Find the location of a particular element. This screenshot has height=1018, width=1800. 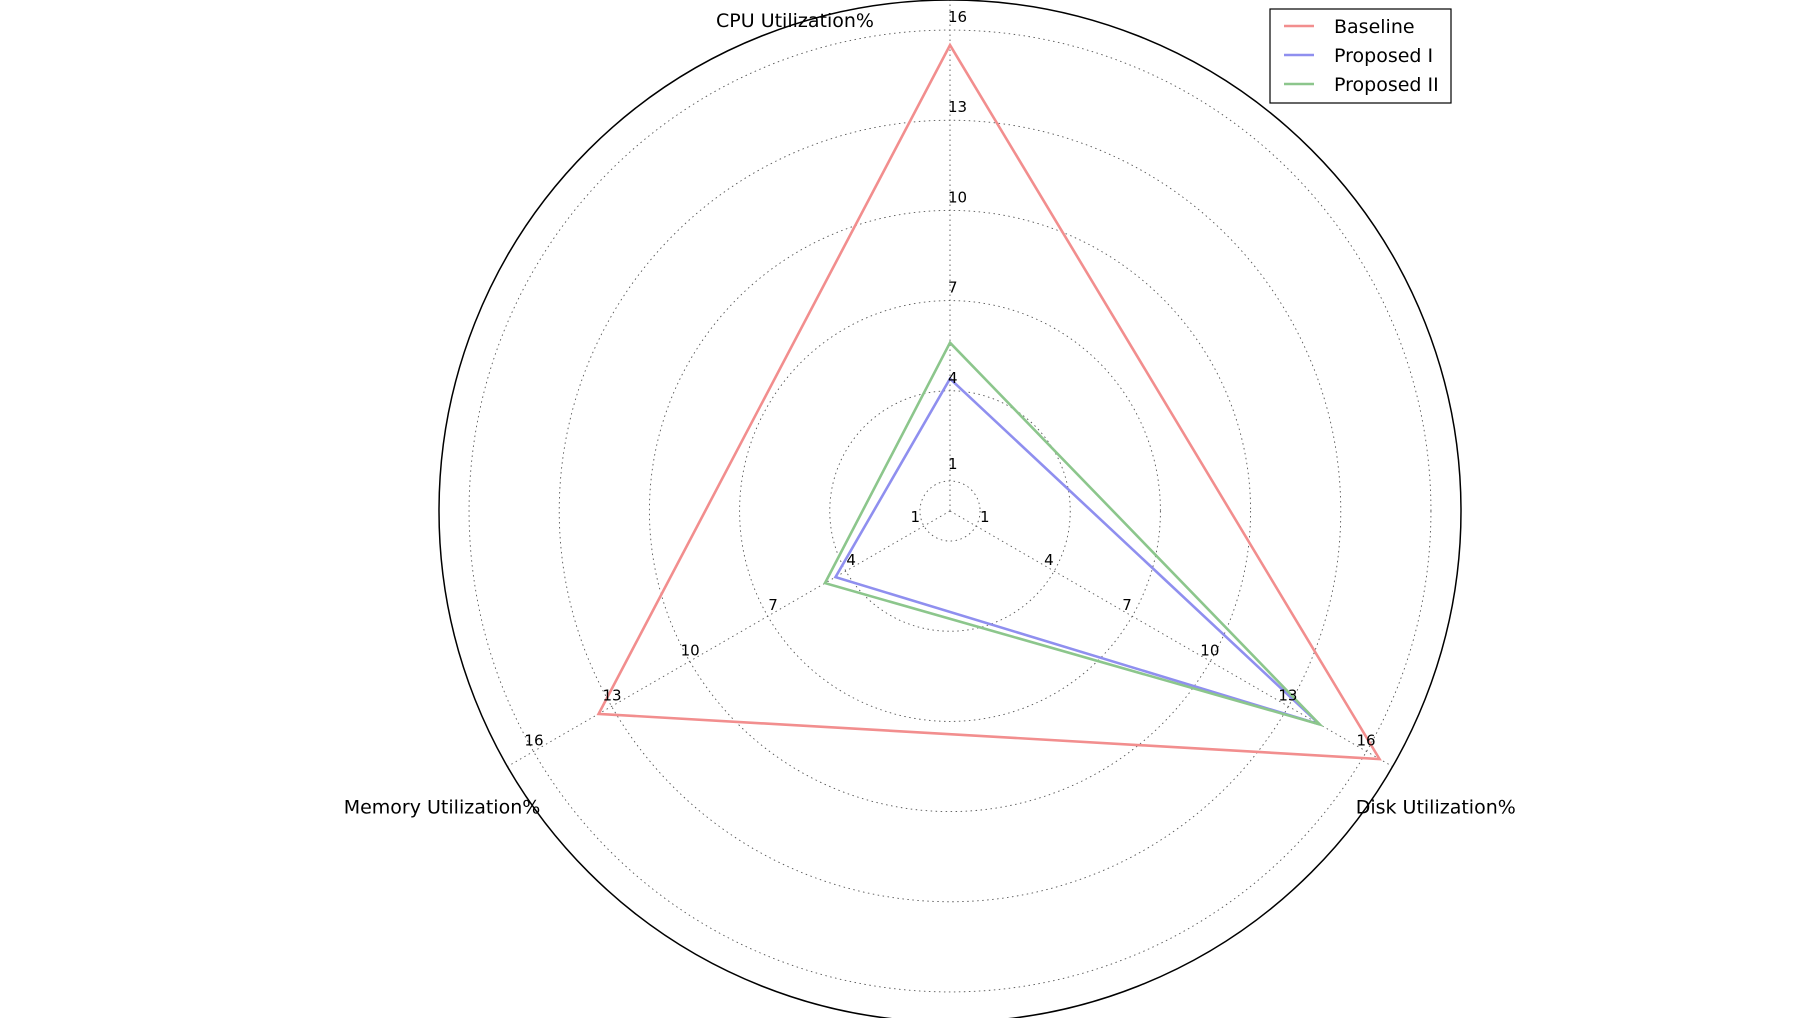

legend-label-2: Proposed II is located at coordinates (1386, 85).